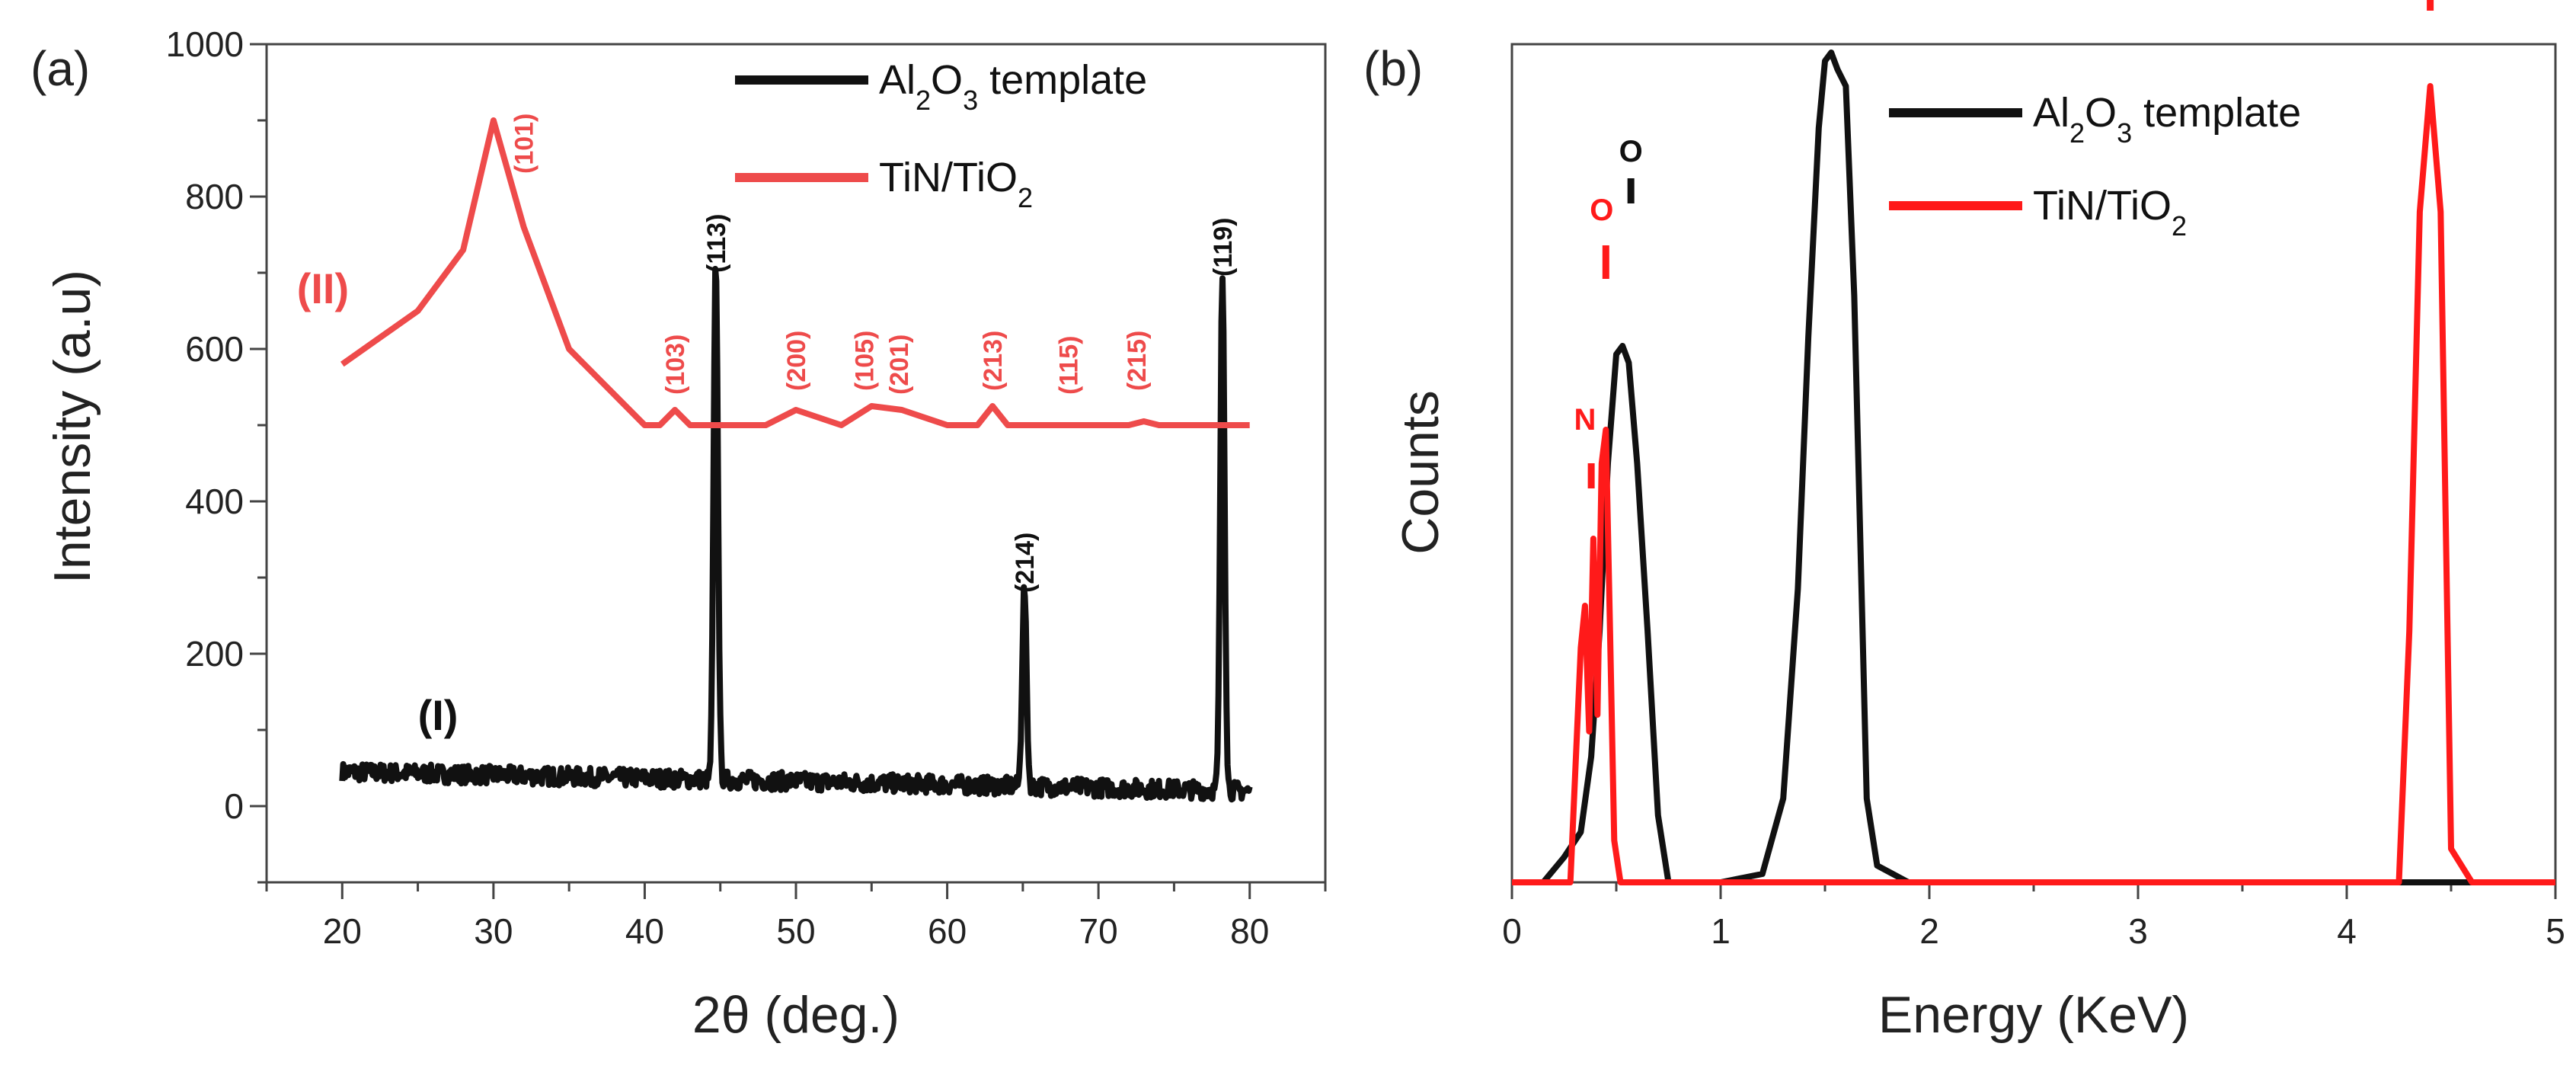 The width and height of the screenshot is (2576, 1069). Describe the element at coordinates (796, 1015) in the screenshot. I see `panel-a-x-axis-title: 2θ (deg.)` at that location.